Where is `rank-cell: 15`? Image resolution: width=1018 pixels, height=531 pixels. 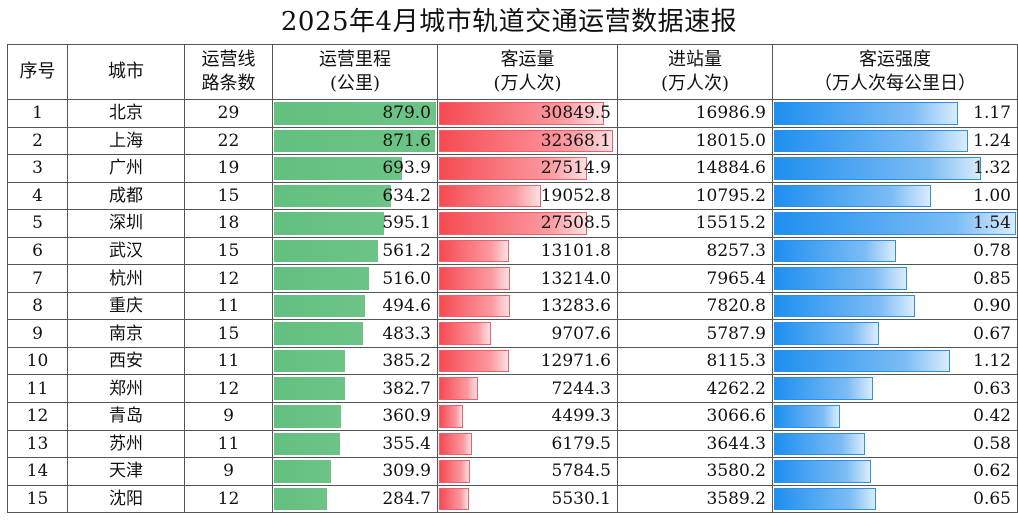 rank-cell: 15 is located at coordinates (37, 499).